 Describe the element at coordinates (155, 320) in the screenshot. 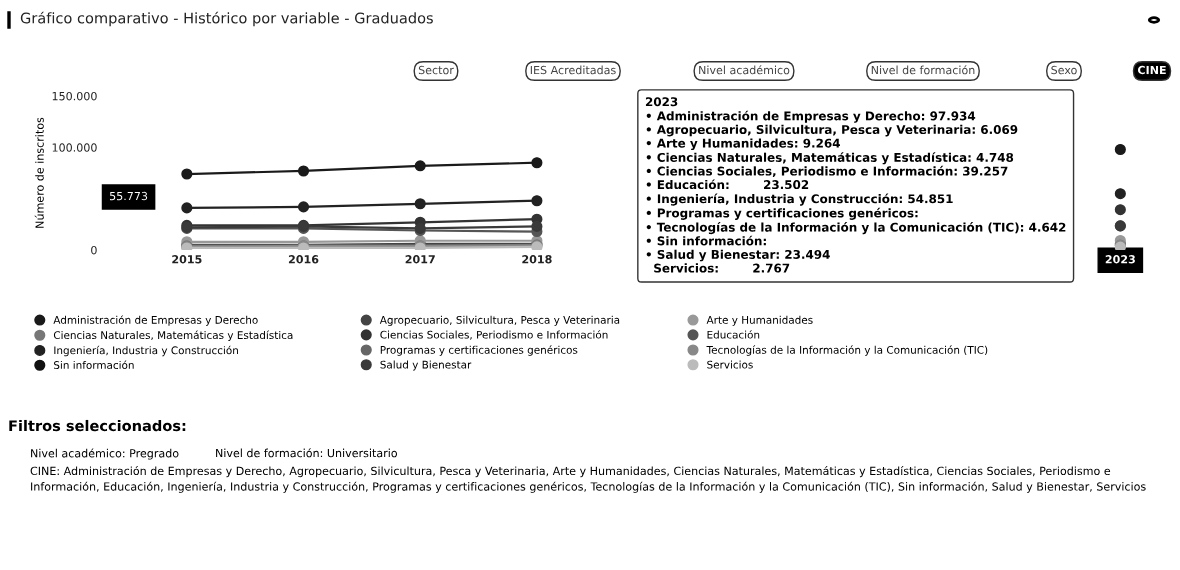

I see `legend-label: Administración de Empresas y Derecho` at that location.